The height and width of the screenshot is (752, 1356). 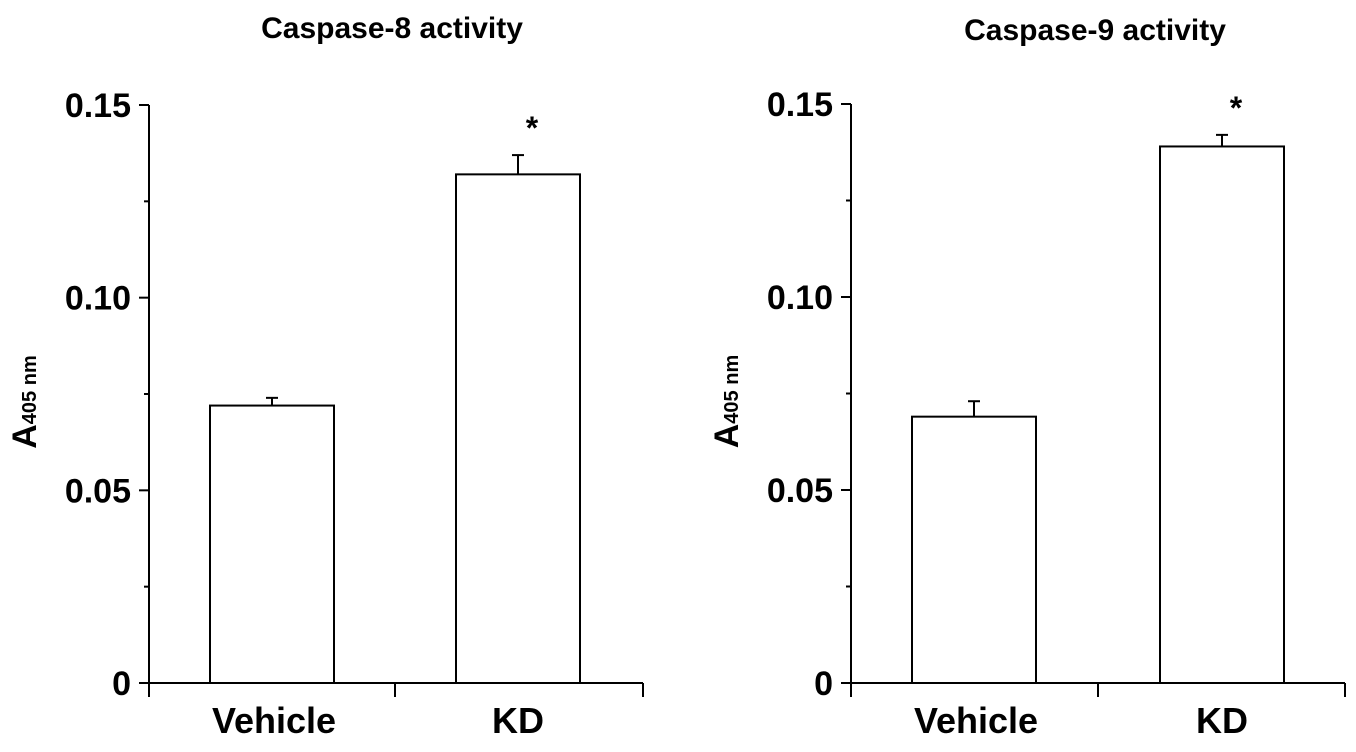 I want to click on chart-title: Caspase-8 activity, so click(x=392, y=28).